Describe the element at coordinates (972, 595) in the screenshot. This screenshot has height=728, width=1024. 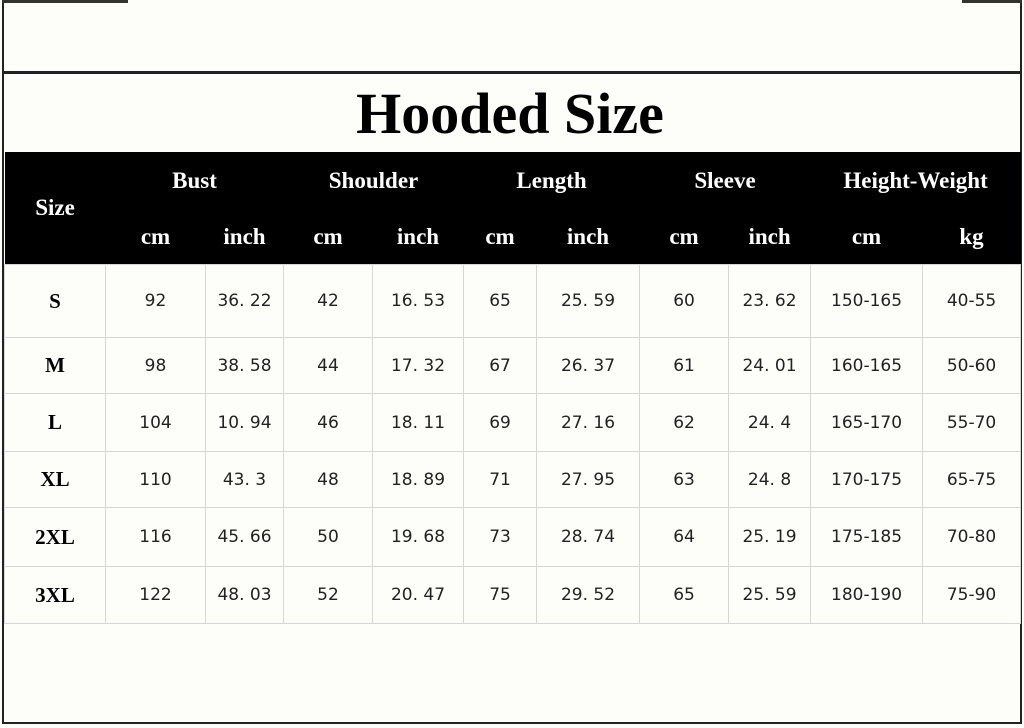
I see `table-cell: 75-90` at that location.